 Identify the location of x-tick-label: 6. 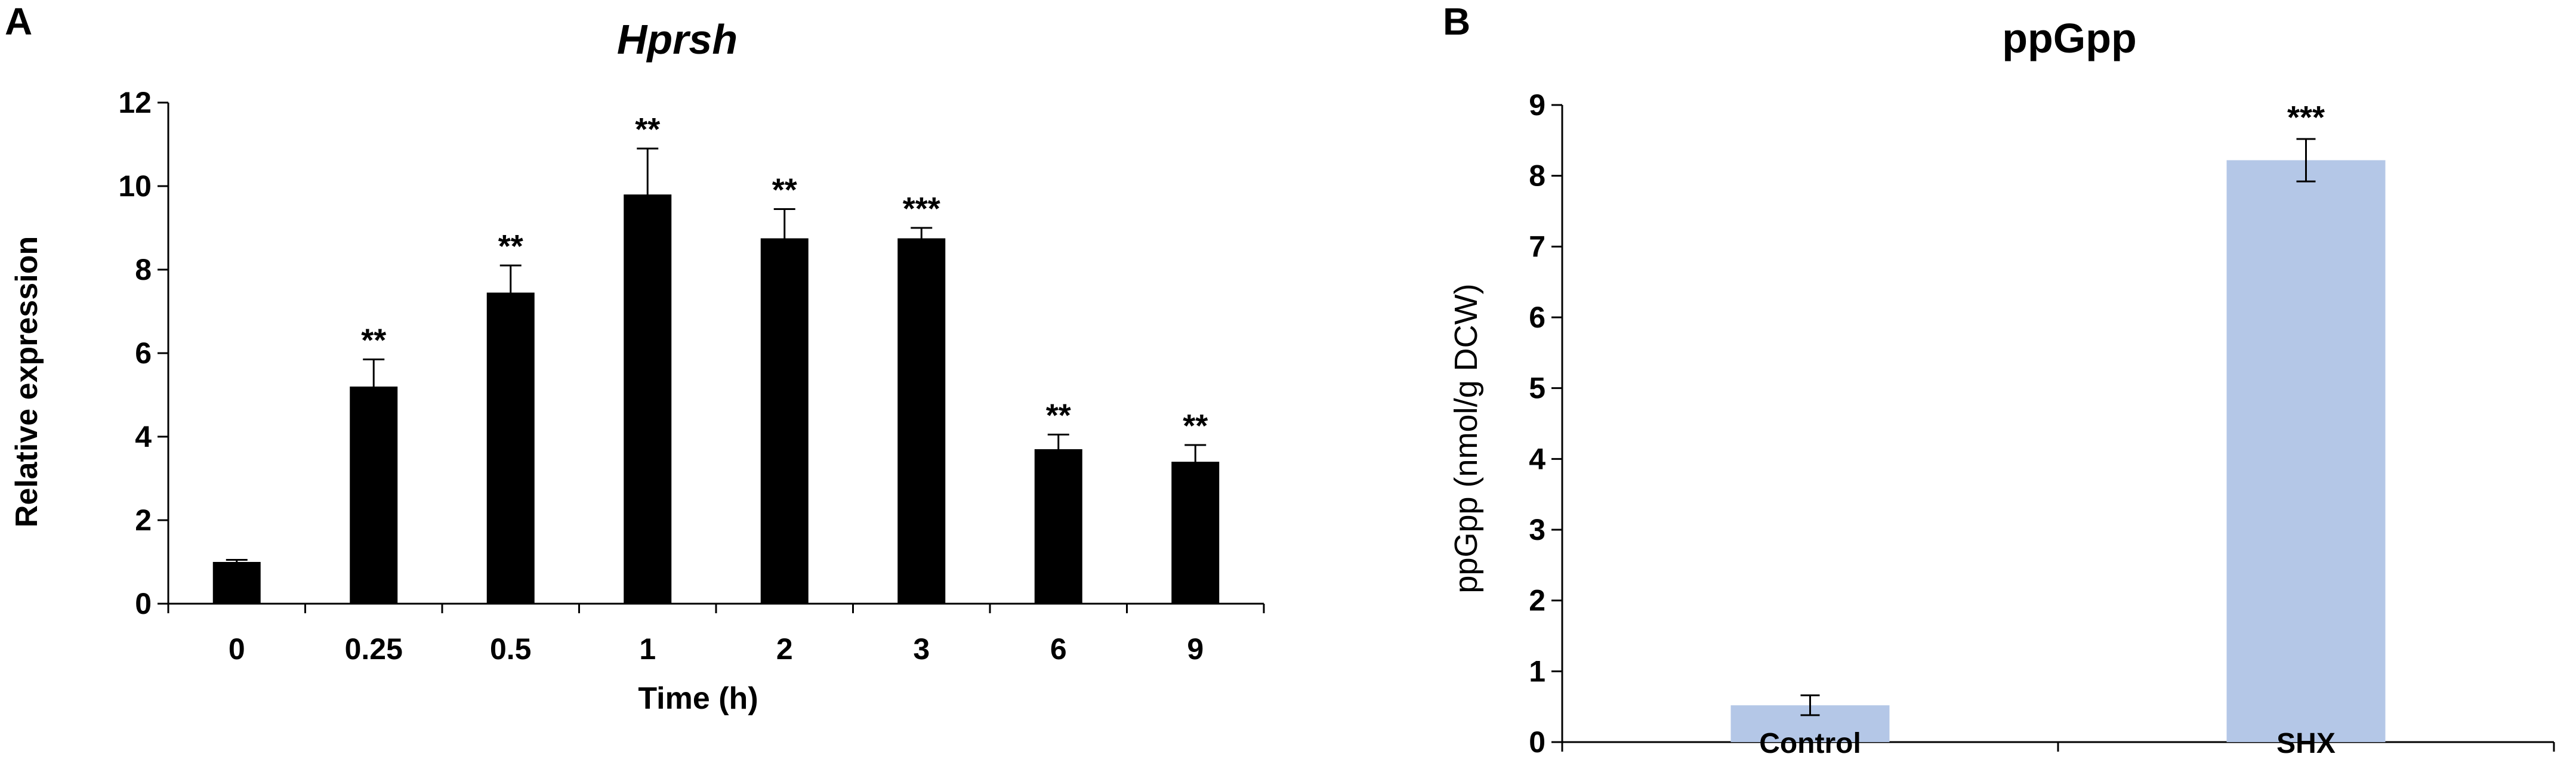
(1058, 649).